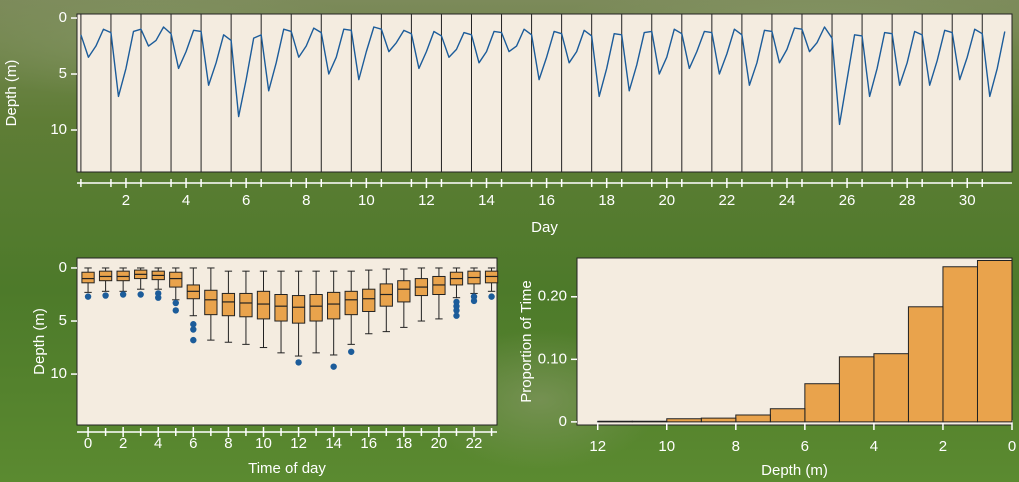 This screenshot has height=482, width=1019. Describe the element at coordinates (544, 227) in the screenshot. I see `x-axis-title: Day` at that location.